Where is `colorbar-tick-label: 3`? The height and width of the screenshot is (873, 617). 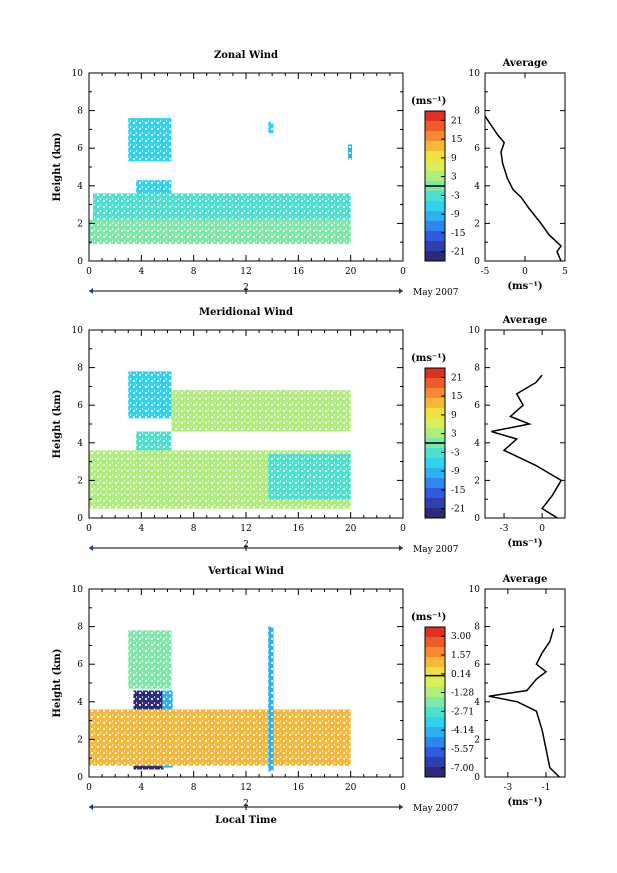
colorbar-tick-label: 3 is located at coordinates (454, 435).